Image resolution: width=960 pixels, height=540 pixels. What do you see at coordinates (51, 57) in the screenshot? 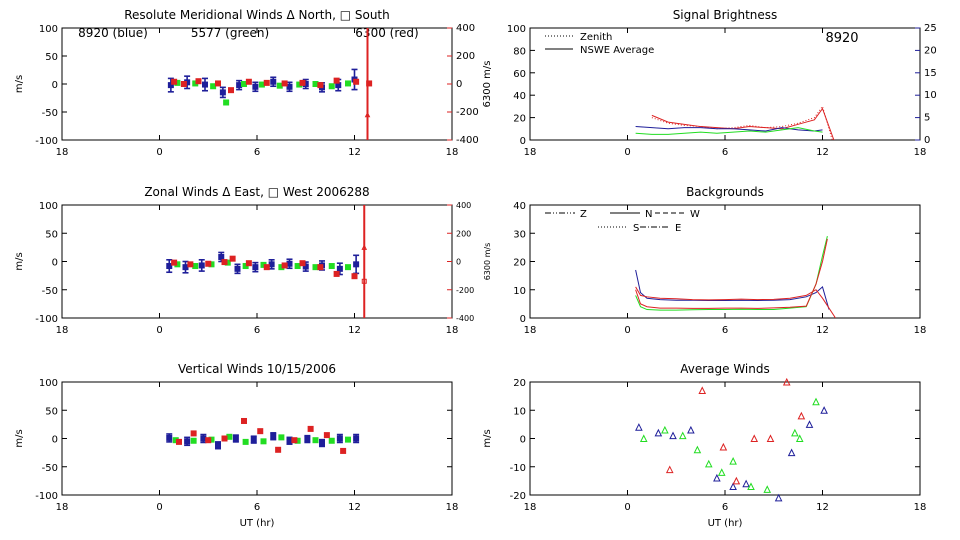
I see `y-tick-label: 50` at bounding box center [51, 57].